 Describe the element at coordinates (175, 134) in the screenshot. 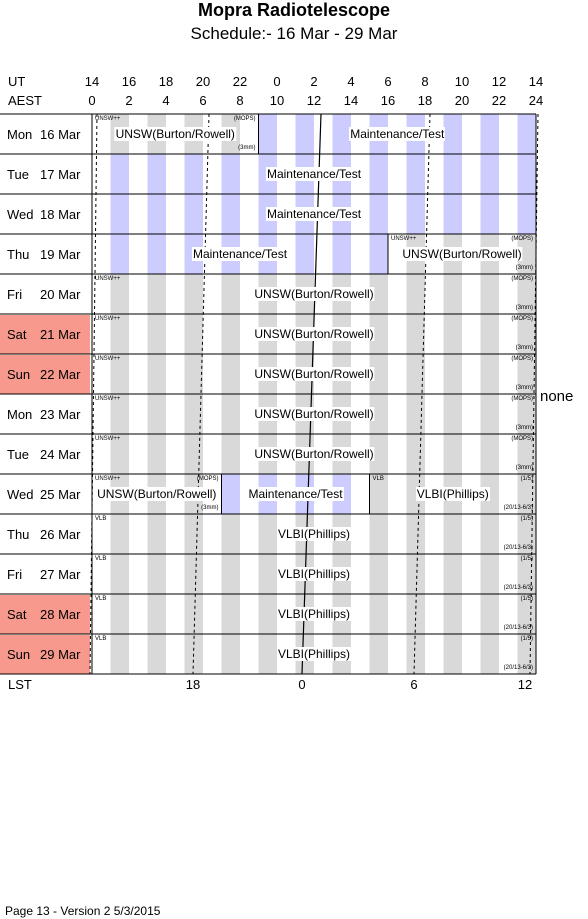

I see `session-label: UNSW(Burton/Rowell)` at that location.